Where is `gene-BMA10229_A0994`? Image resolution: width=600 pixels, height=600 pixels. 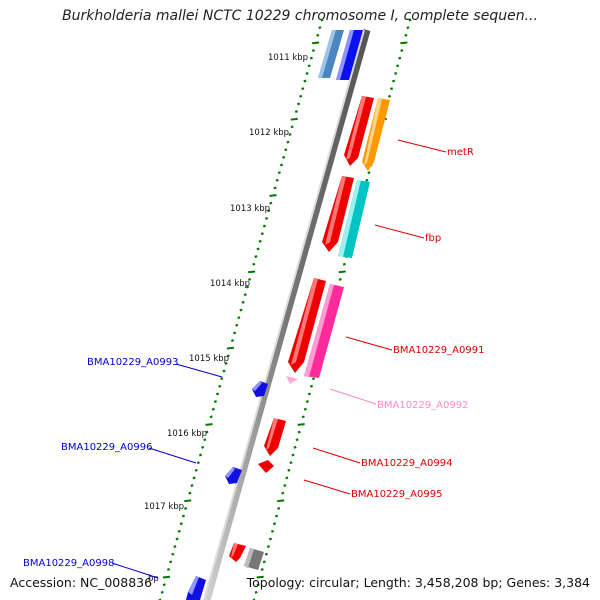 gene-BMA10229_A0994 is located at coordinates (275, 437).